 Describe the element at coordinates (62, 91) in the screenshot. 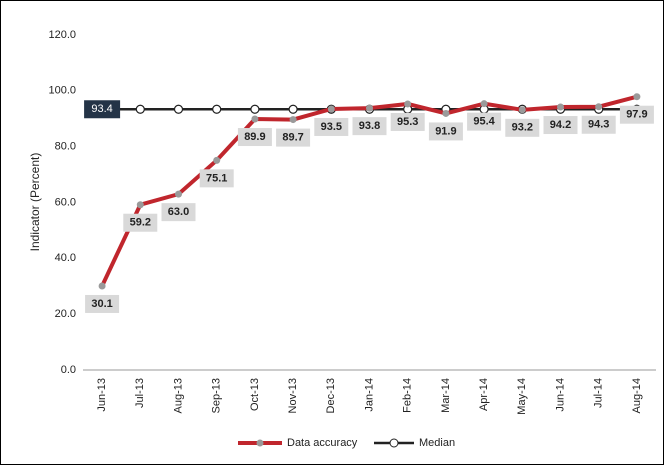

I see `y-tick-label: 100.0` at that location.